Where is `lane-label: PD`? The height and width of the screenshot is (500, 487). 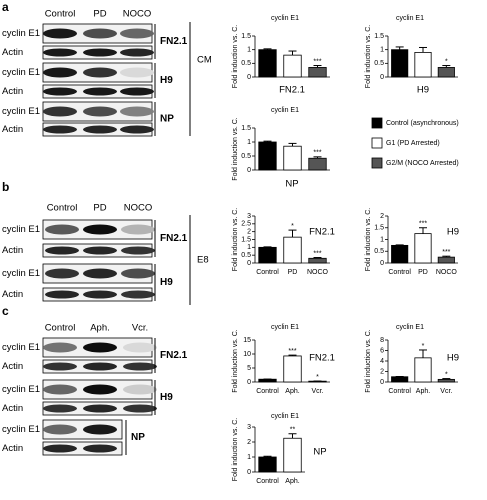
lane-label: PD is located at coordinates (99, 14).